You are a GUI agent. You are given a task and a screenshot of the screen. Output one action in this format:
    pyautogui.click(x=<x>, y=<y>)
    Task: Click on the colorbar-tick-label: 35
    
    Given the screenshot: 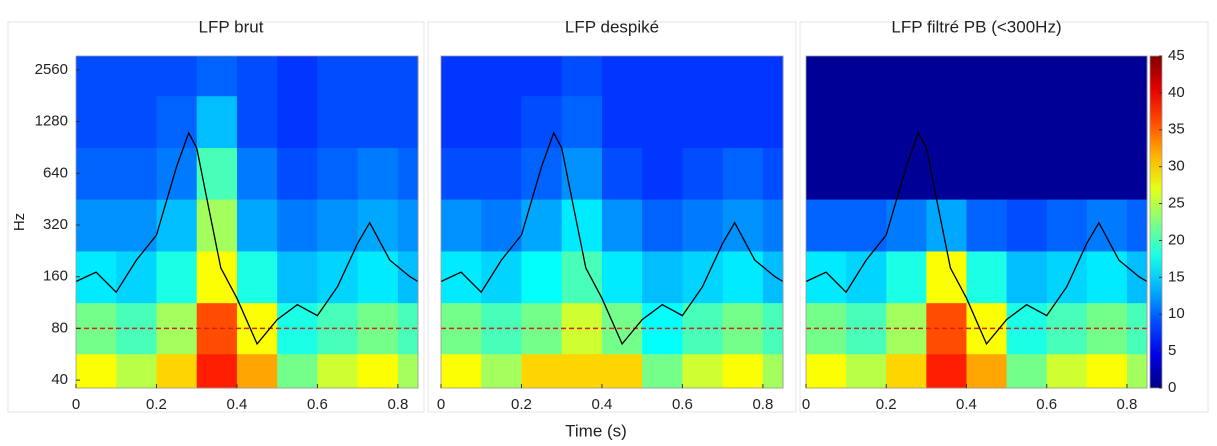 What is the action you would take?
    pyautogui.click(x=1176, y=129)
    